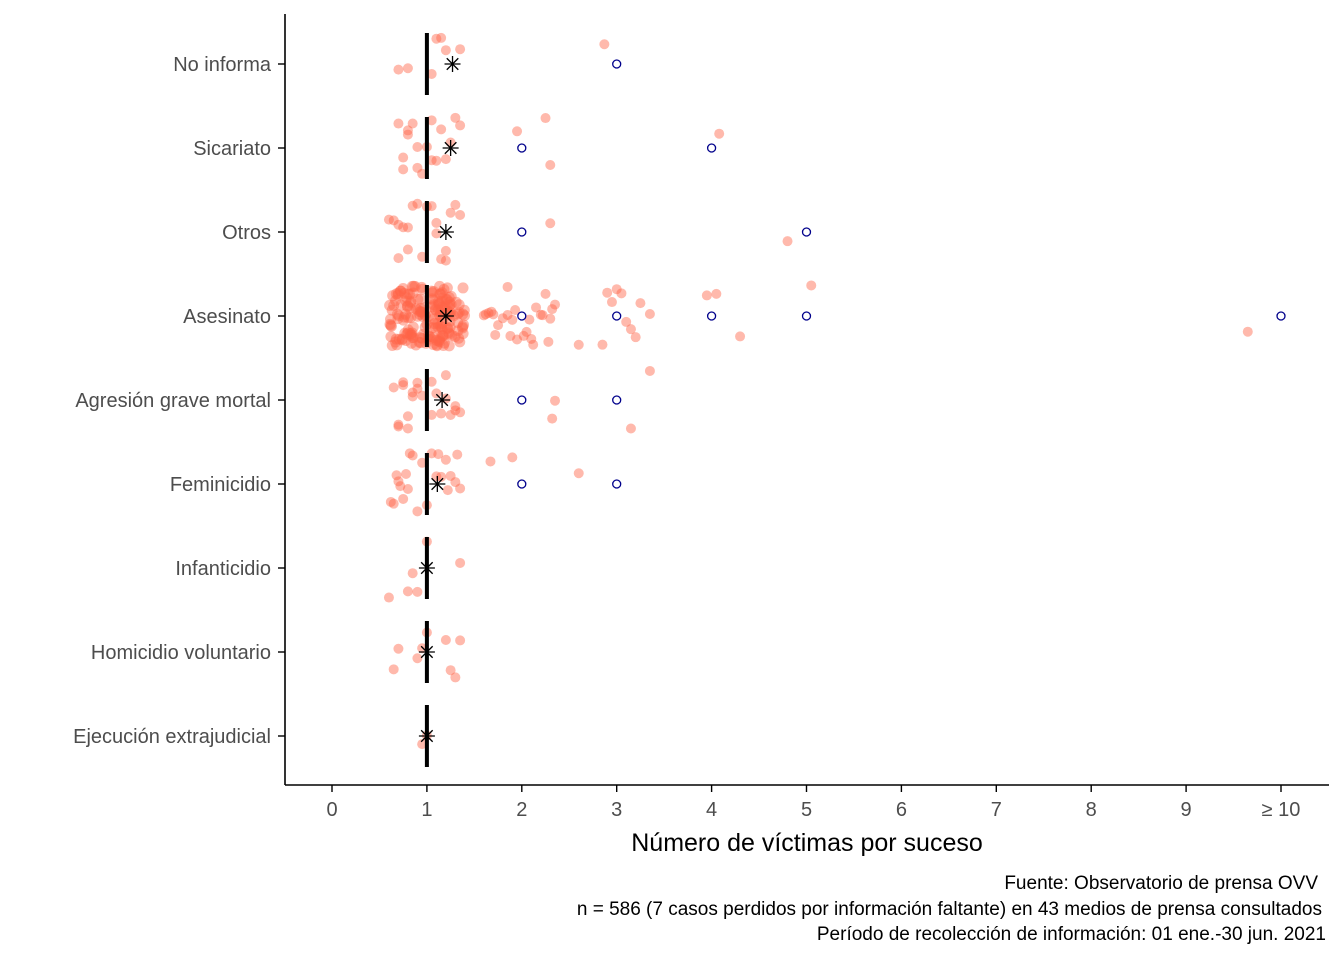 The width and height of the screenshot is (1344, 960). What do you see at coordinates (616, 810) in the screenshot?
I see `x-tick-label: 3` at bounding box center [616, 810].